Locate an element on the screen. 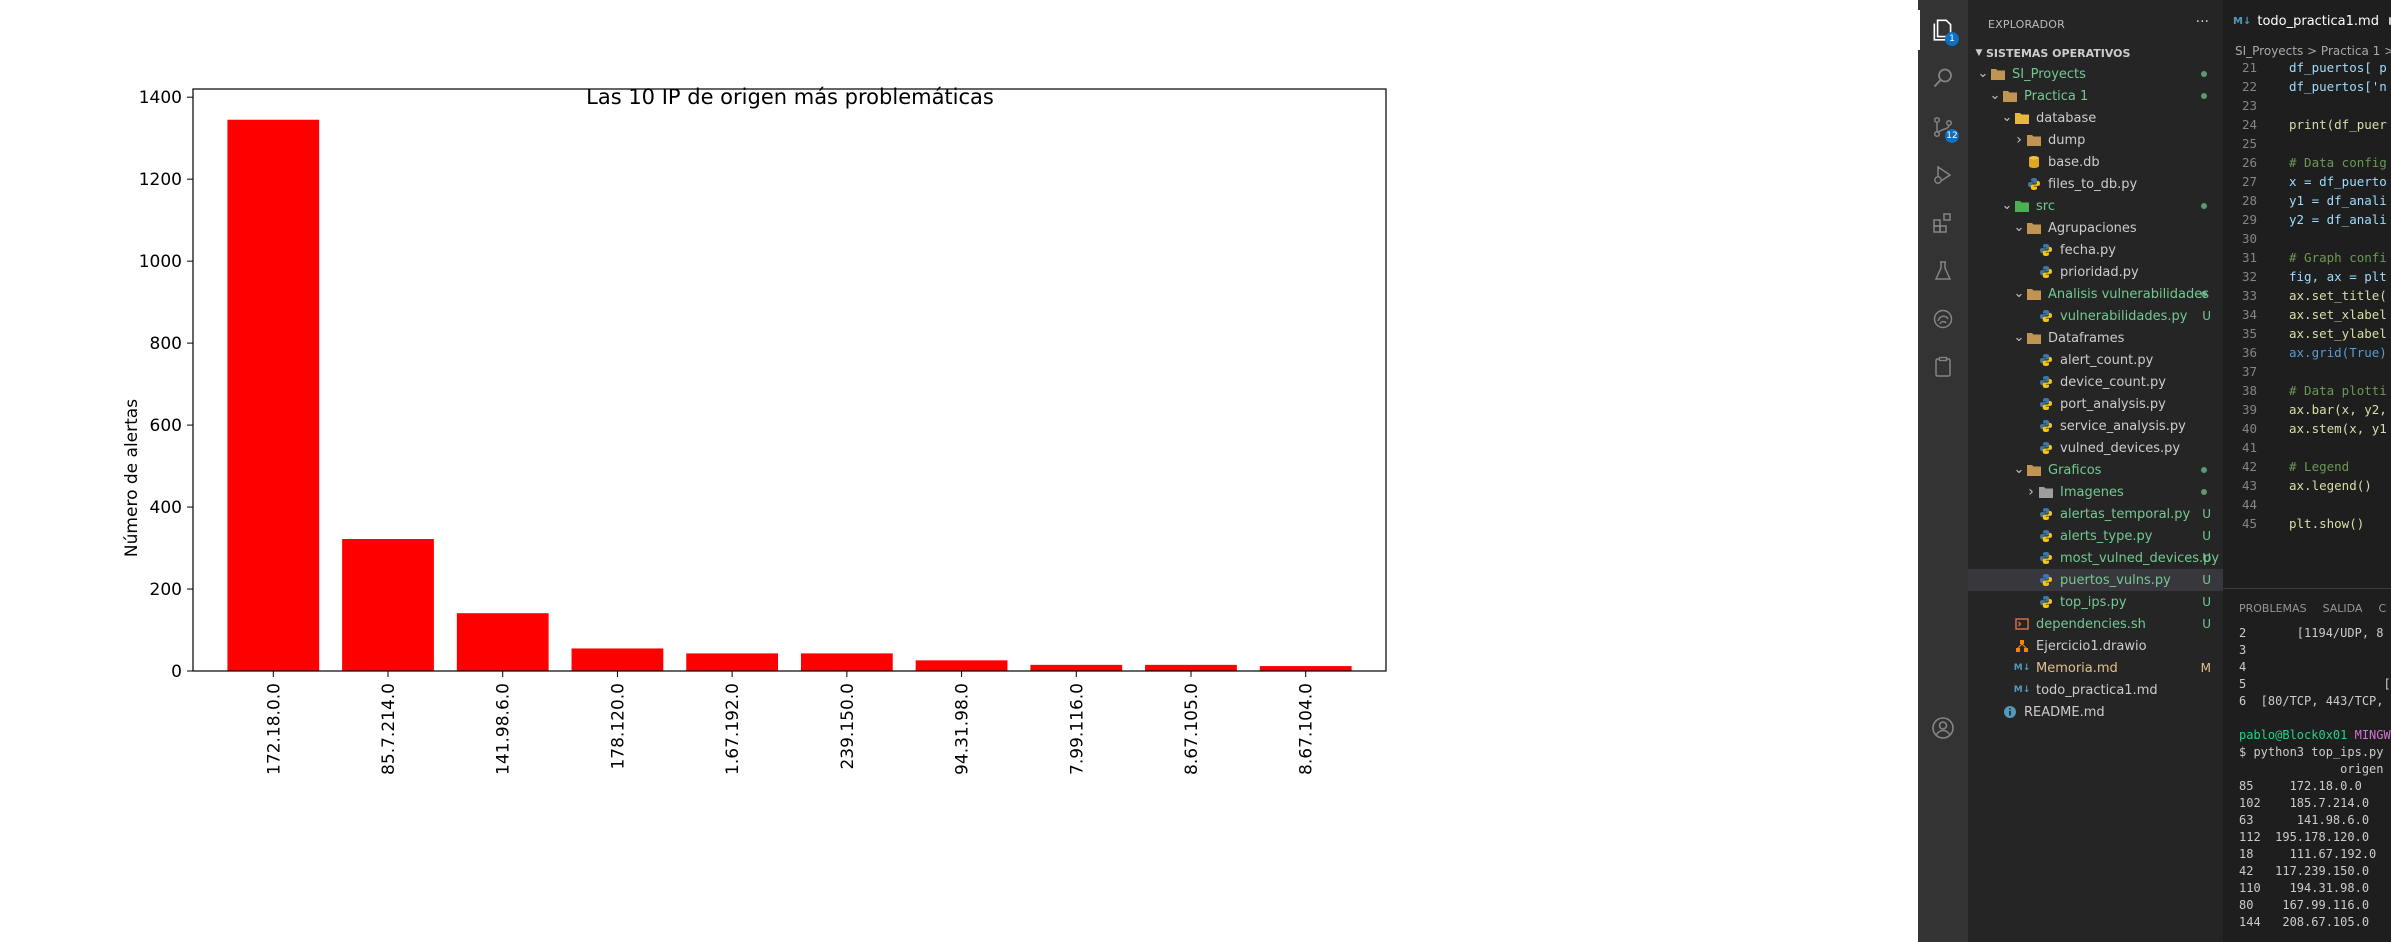  line-number: 43 is located at coordinates (2249, 485).